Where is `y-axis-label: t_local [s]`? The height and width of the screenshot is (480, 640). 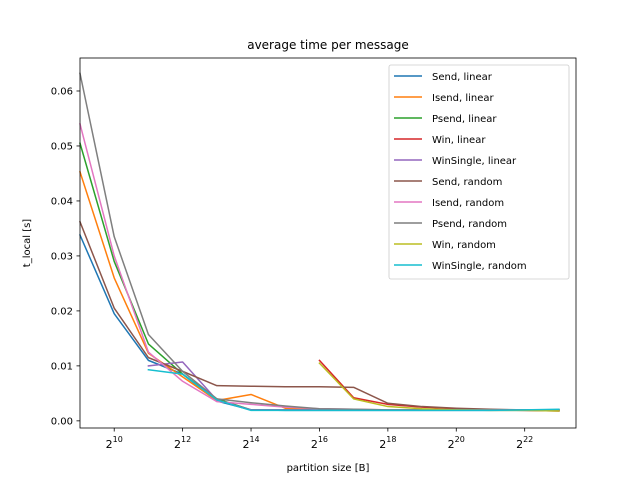
y-axis-label: t_local [s] is located at coordinates (27, 243).